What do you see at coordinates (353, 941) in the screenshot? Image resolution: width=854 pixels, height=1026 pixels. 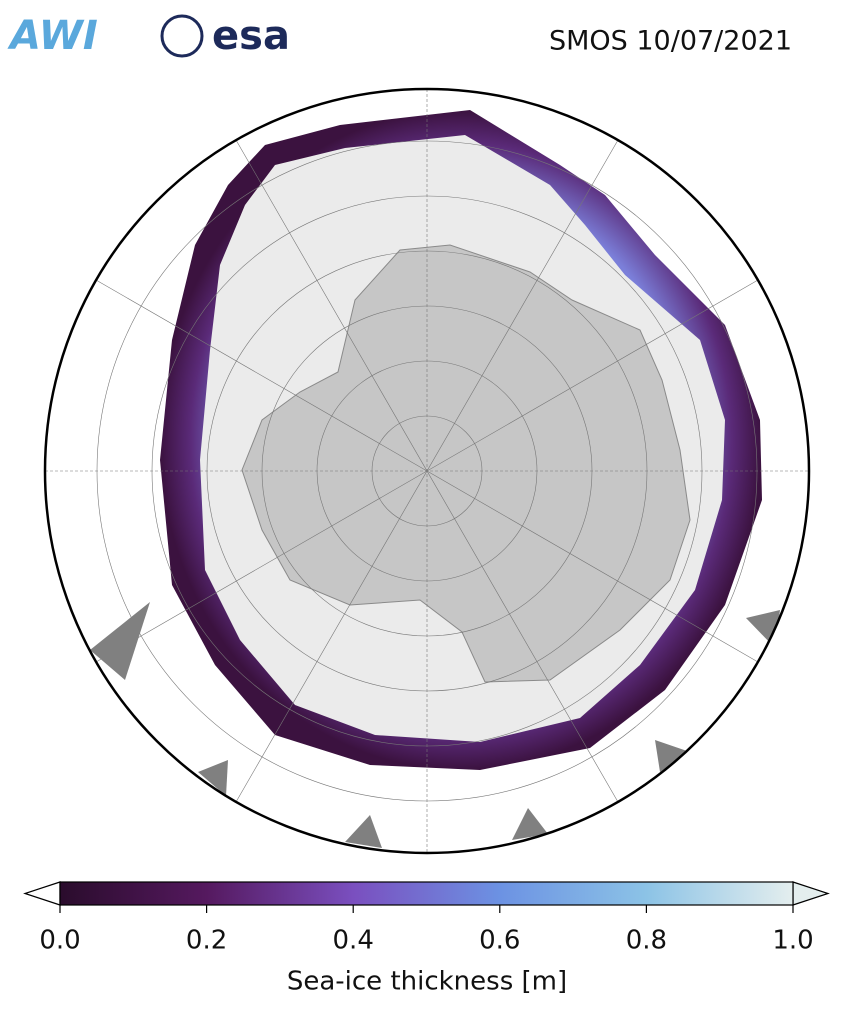 I see `colorbar-tick-label: 0.4` at bounding box center [353, 941].